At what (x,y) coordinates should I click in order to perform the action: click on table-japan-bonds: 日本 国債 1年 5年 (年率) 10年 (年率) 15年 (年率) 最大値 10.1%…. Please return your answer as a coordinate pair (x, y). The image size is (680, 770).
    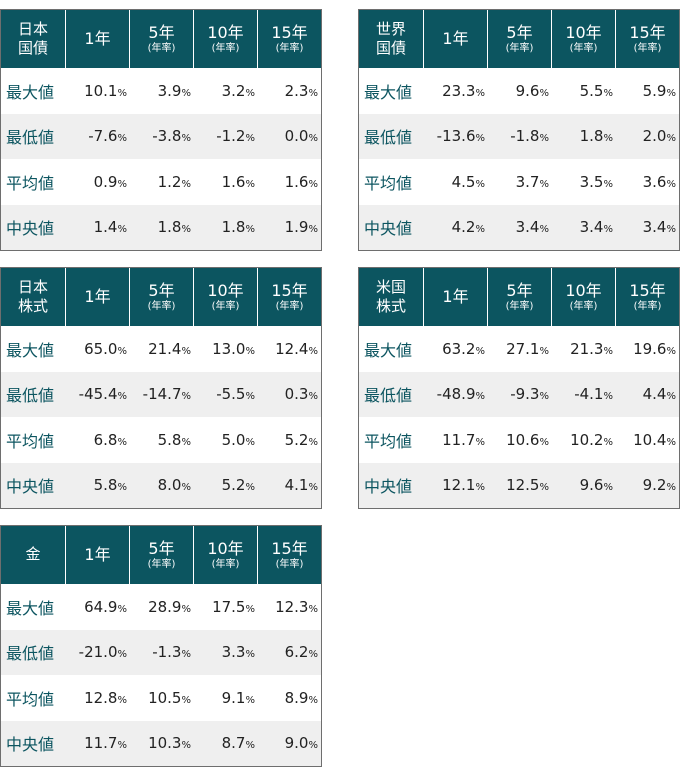
    Looking at the image, I should click on (161, 130).